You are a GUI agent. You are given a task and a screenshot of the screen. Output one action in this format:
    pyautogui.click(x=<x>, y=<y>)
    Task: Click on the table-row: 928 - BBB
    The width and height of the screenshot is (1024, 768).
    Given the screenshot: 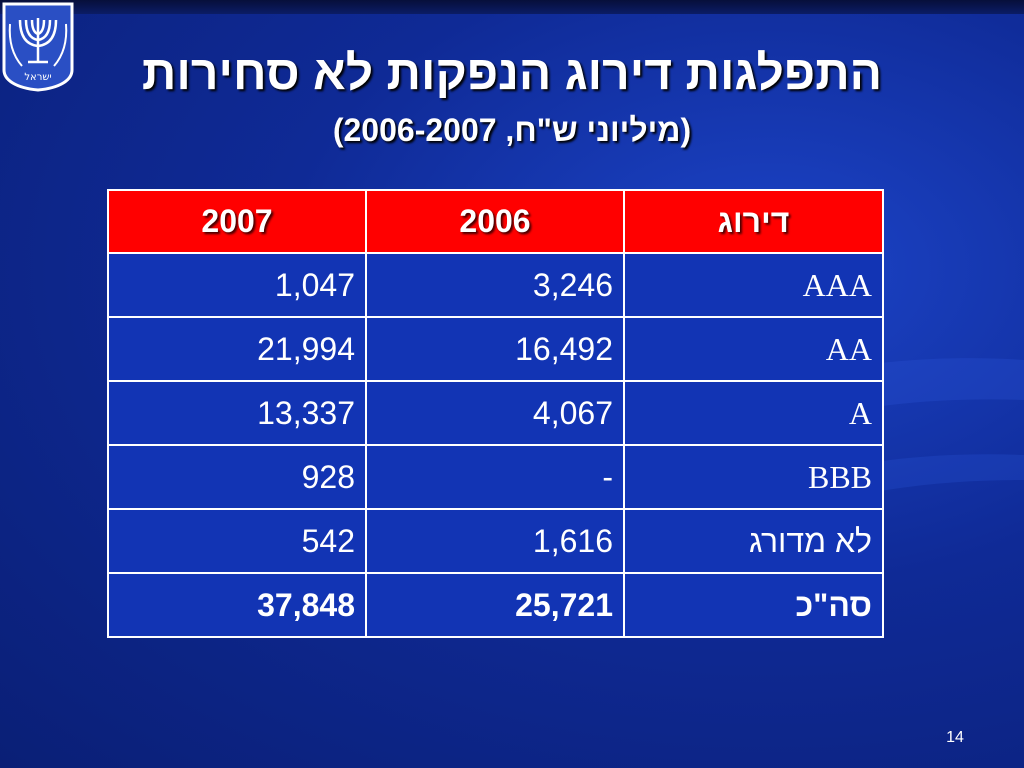 What is the action you would take?
    pyautogui.click(x=495, y=477)
    